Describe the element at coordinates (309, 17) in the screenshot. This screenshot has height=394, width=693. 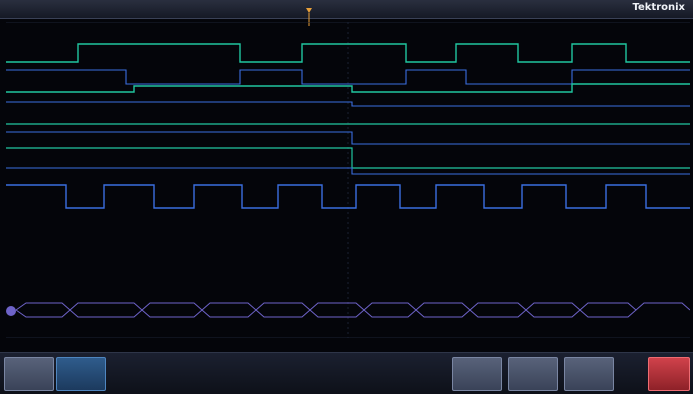
I see `trigger-position-icon` at that location.